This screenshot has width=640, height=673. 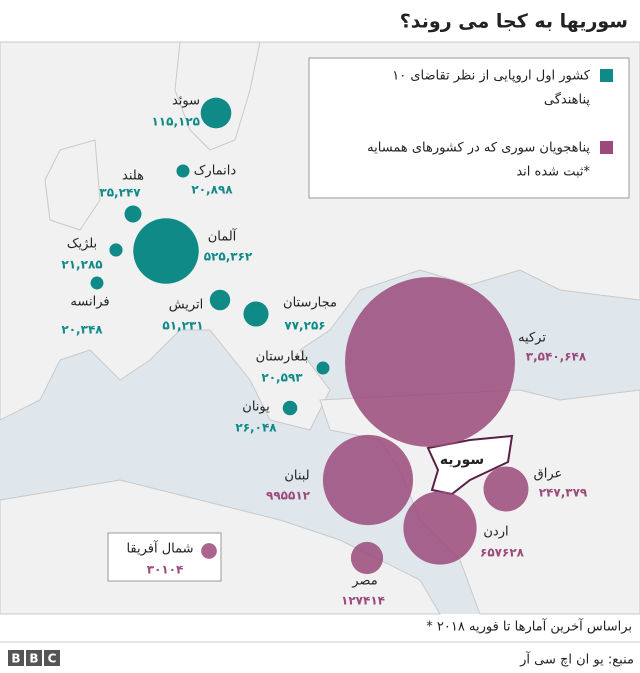 What do you see at coordinates (228, 257) in the screenshot?
I see `country-value: ۵۲۵,۳۶۲` at bounding box center [228, 257].